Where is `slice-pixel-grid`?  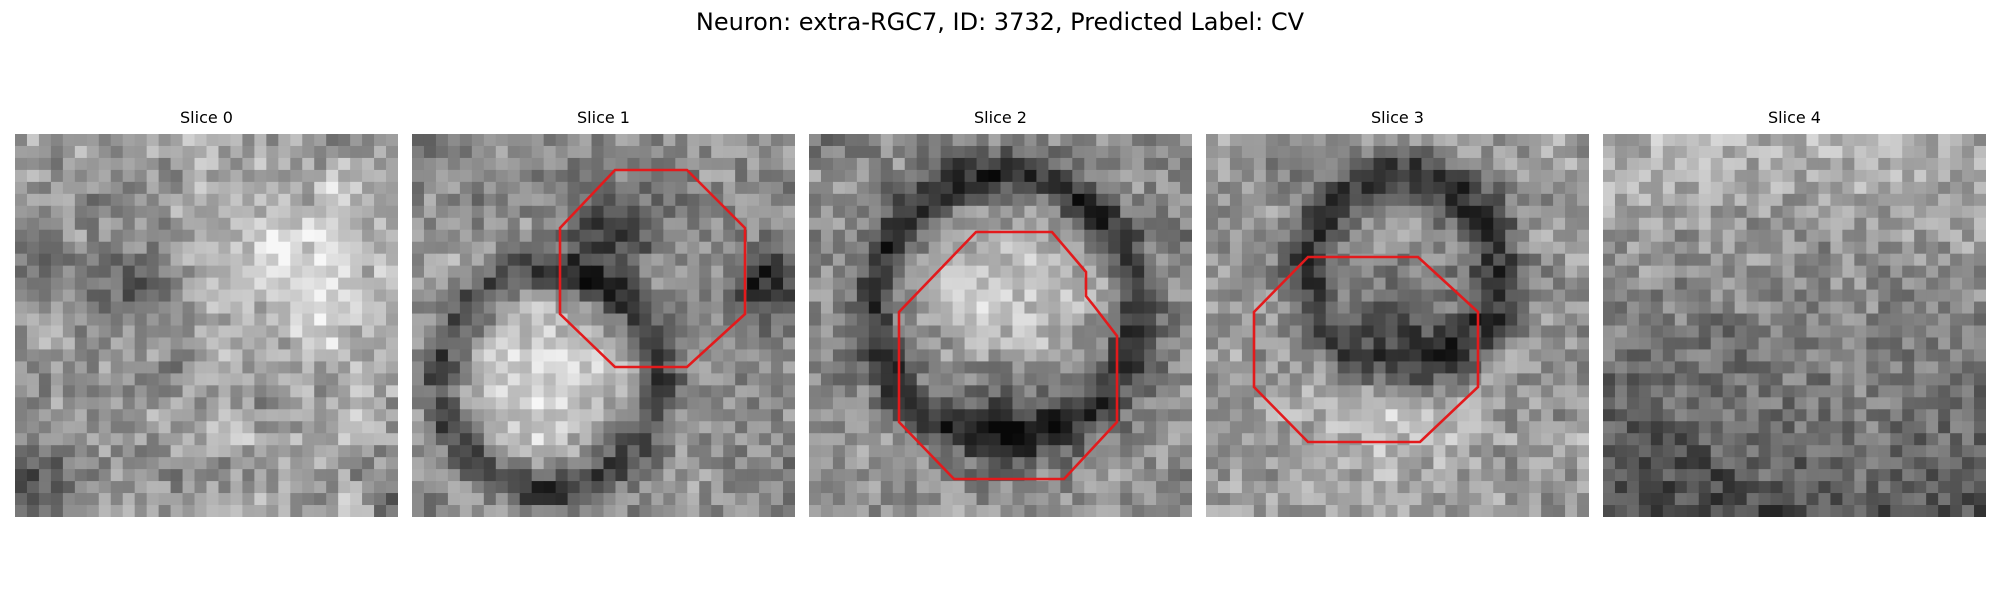 slice-pixel-grid is located at coordinates (603, 325).